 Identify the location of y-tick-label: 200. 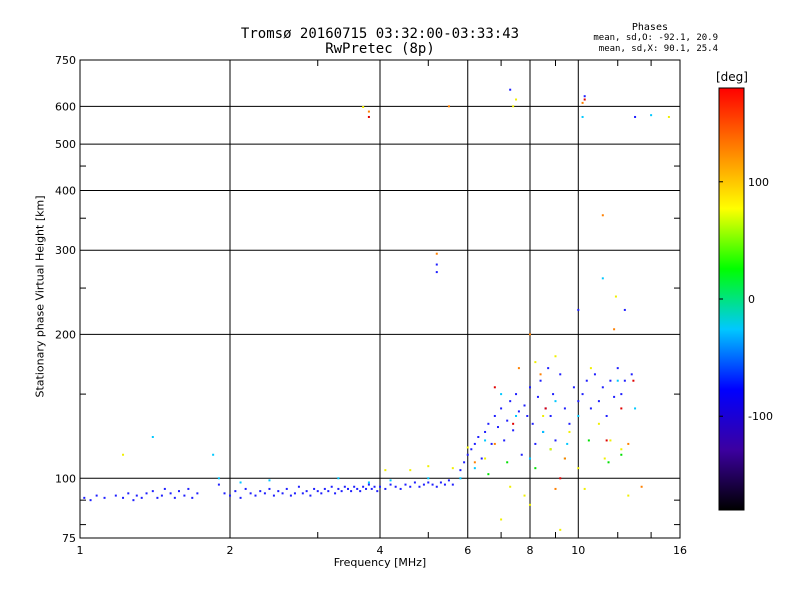
(65, 334).